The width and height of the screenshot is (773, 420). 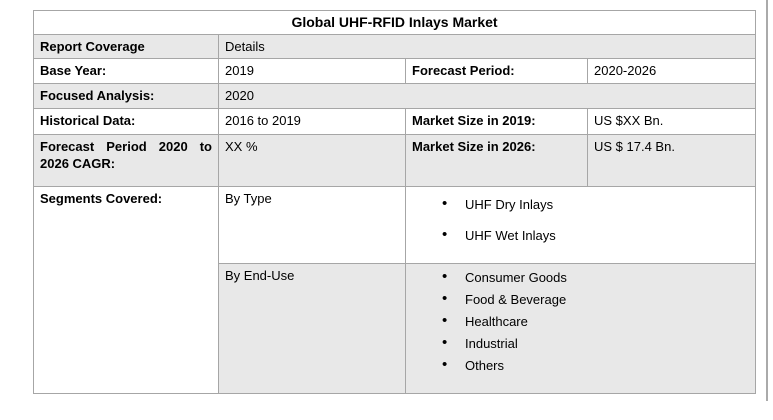 What do you see at coordinates (487, 46) in the screenshot?
I see `report-coverage-value: Details` at bounding box center [487, 46].